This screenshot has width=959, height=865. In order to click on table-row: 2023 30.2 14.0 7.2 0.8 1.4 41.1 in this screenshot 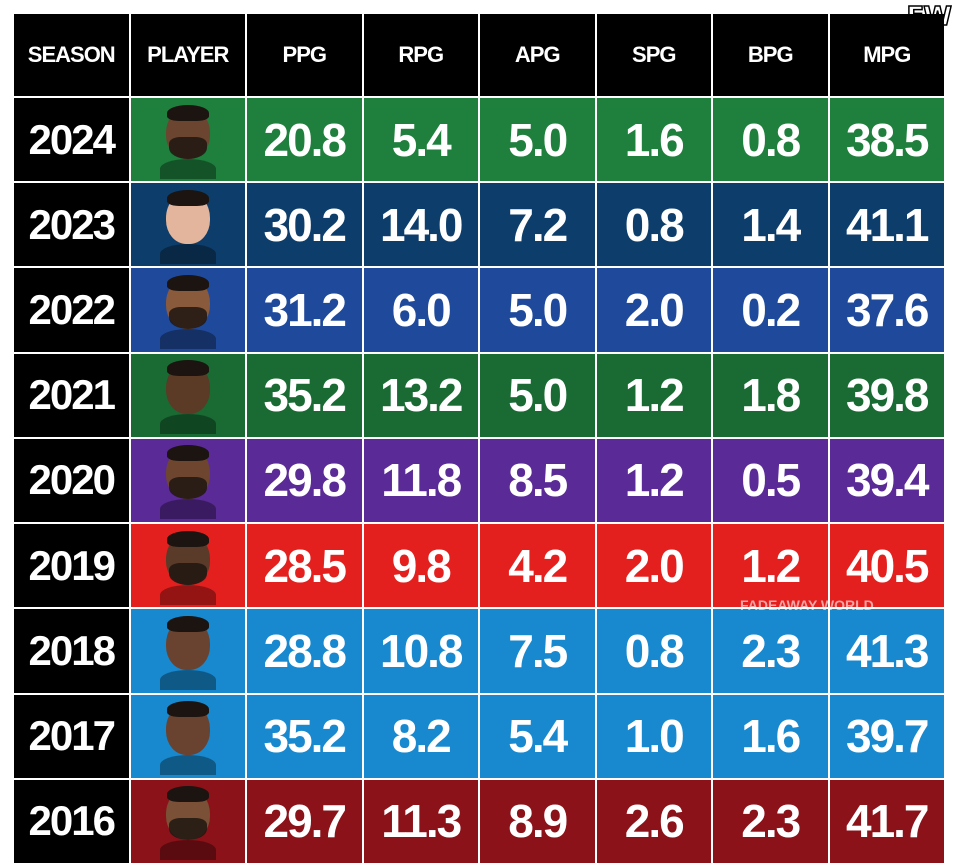, I will do `click(479, 225)`.